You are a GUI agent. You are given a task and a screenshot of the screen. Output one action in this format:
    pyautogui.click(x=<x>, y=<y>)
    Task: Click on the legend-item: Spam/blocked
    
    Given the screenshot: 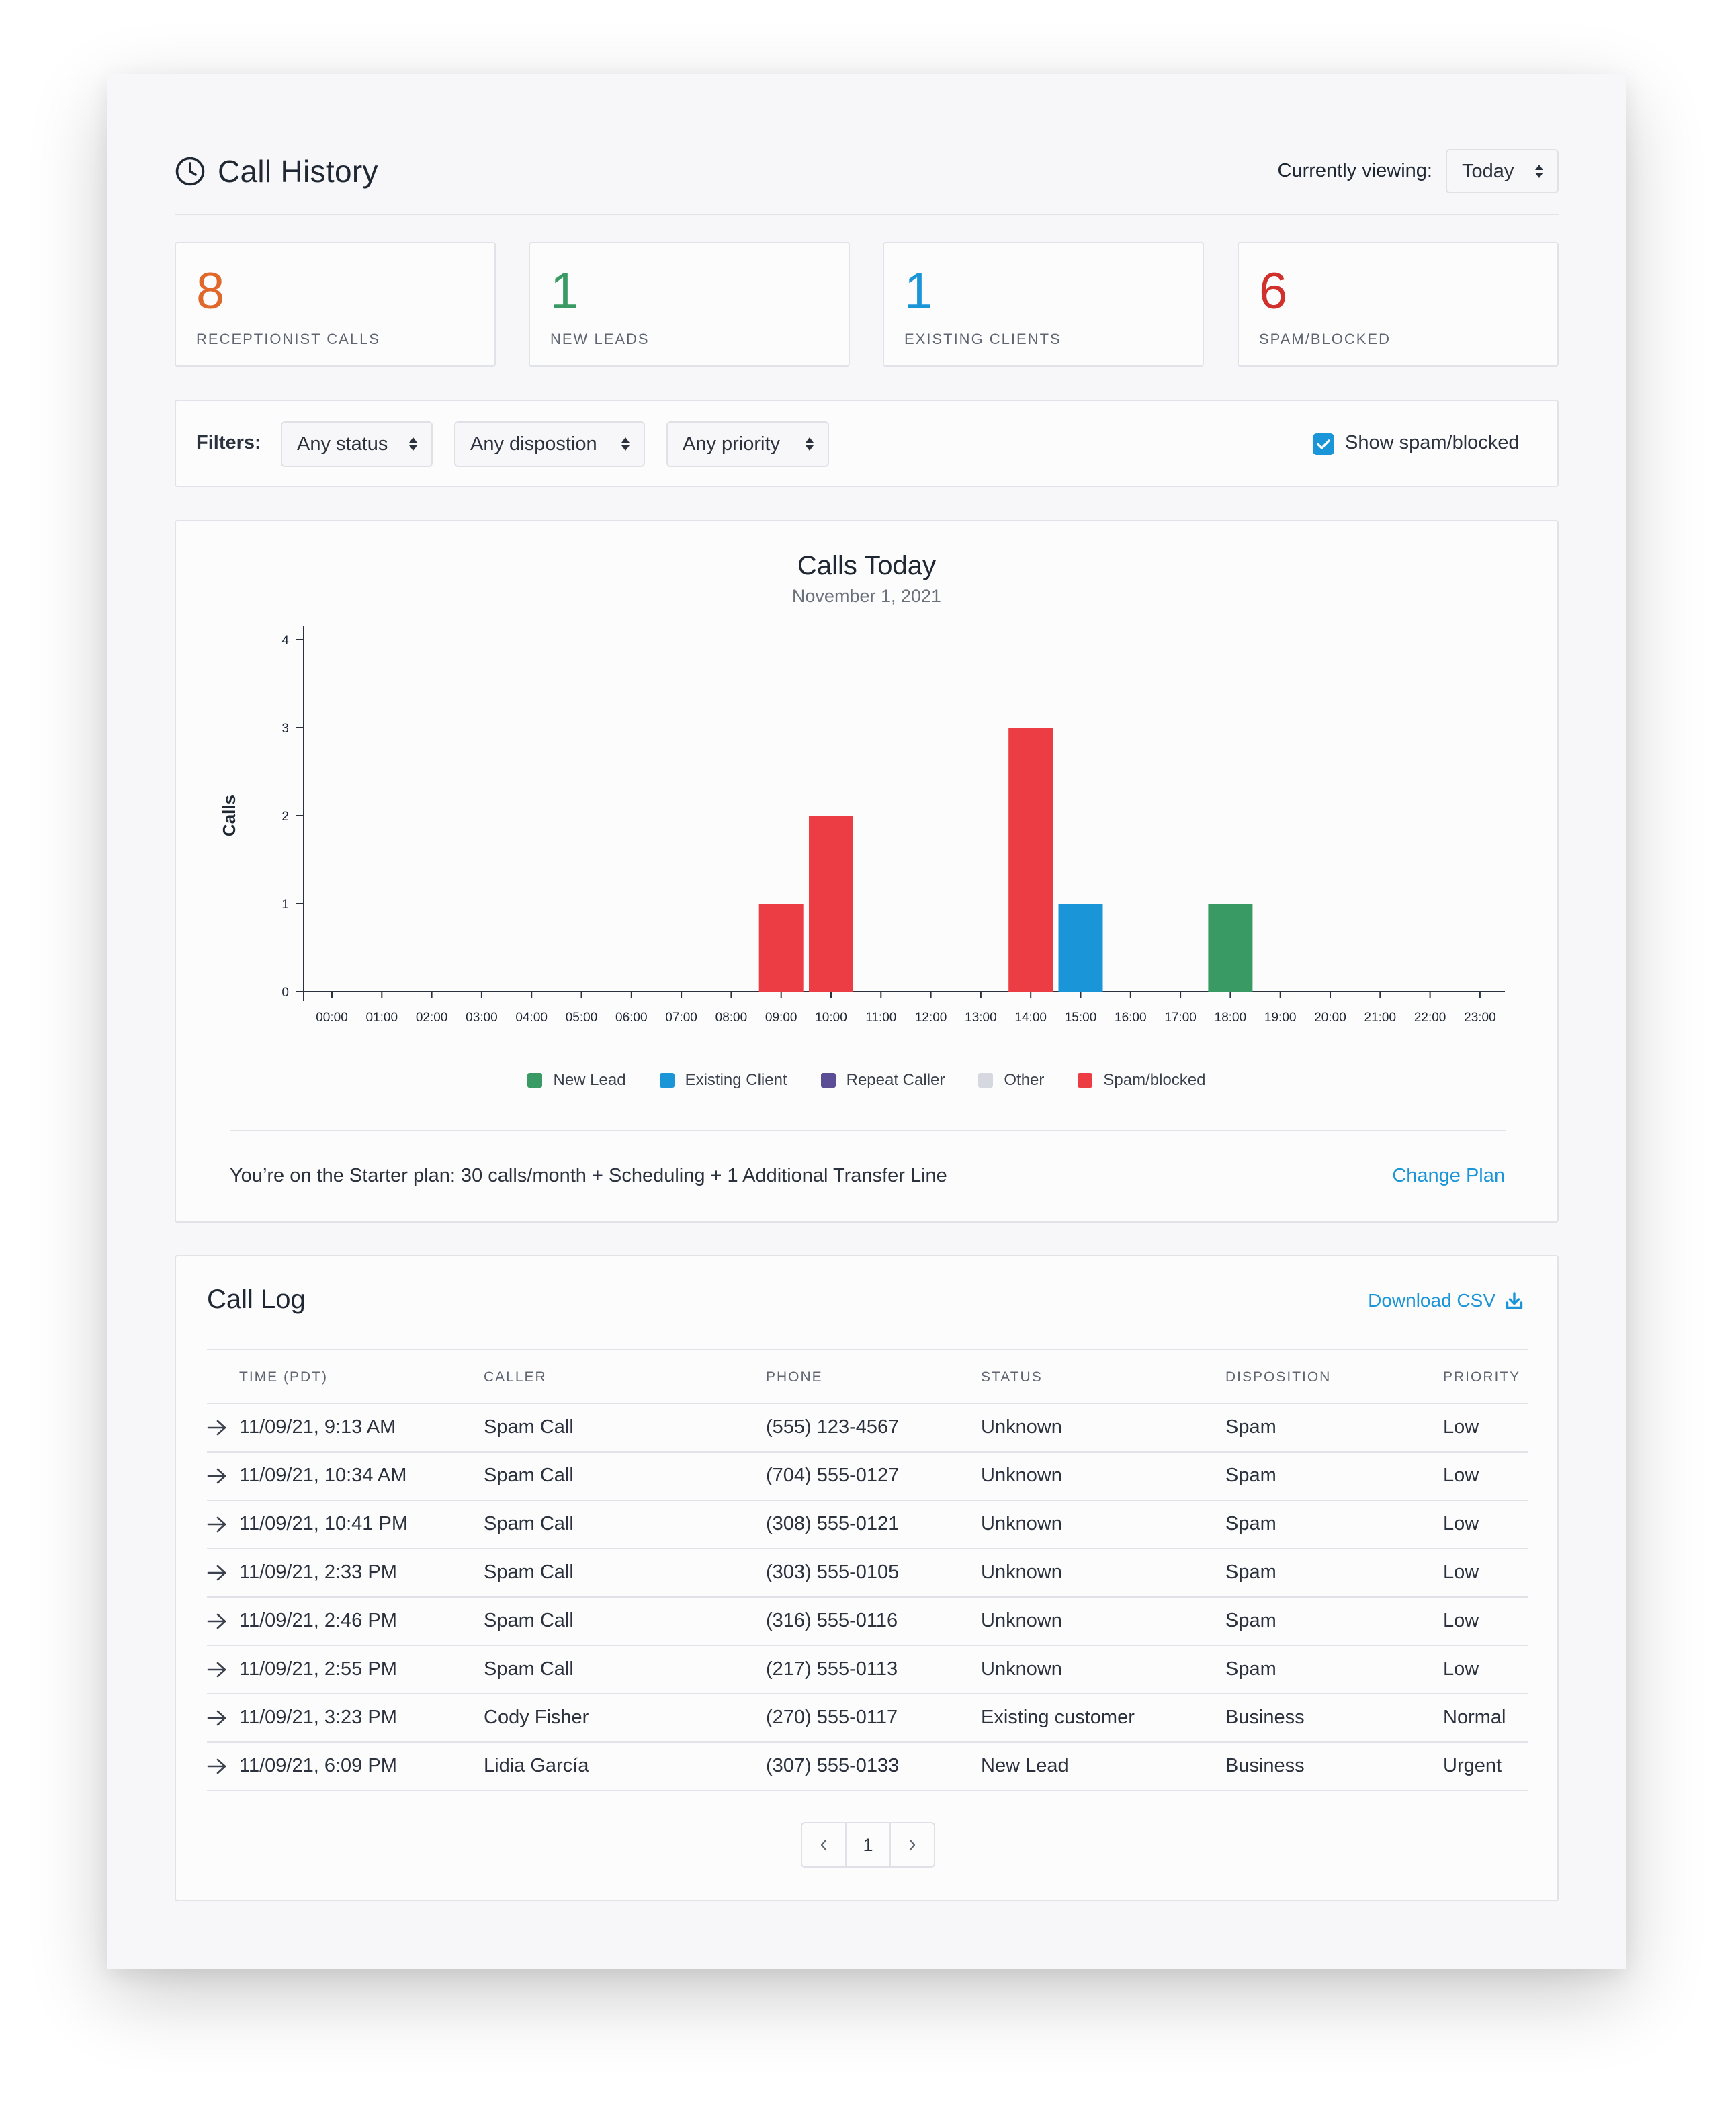 What is the action you would take?
    pyautogui.click(x=1142, y=1080)
    